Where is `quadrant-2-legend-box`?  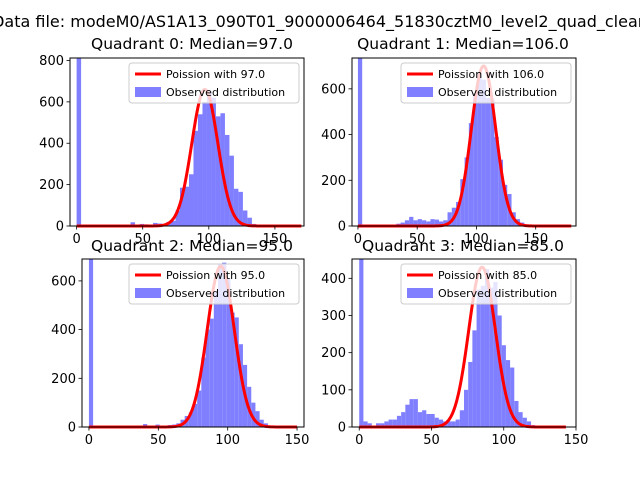 quadrant-2-legend-box is located at coordinates (214, 284).